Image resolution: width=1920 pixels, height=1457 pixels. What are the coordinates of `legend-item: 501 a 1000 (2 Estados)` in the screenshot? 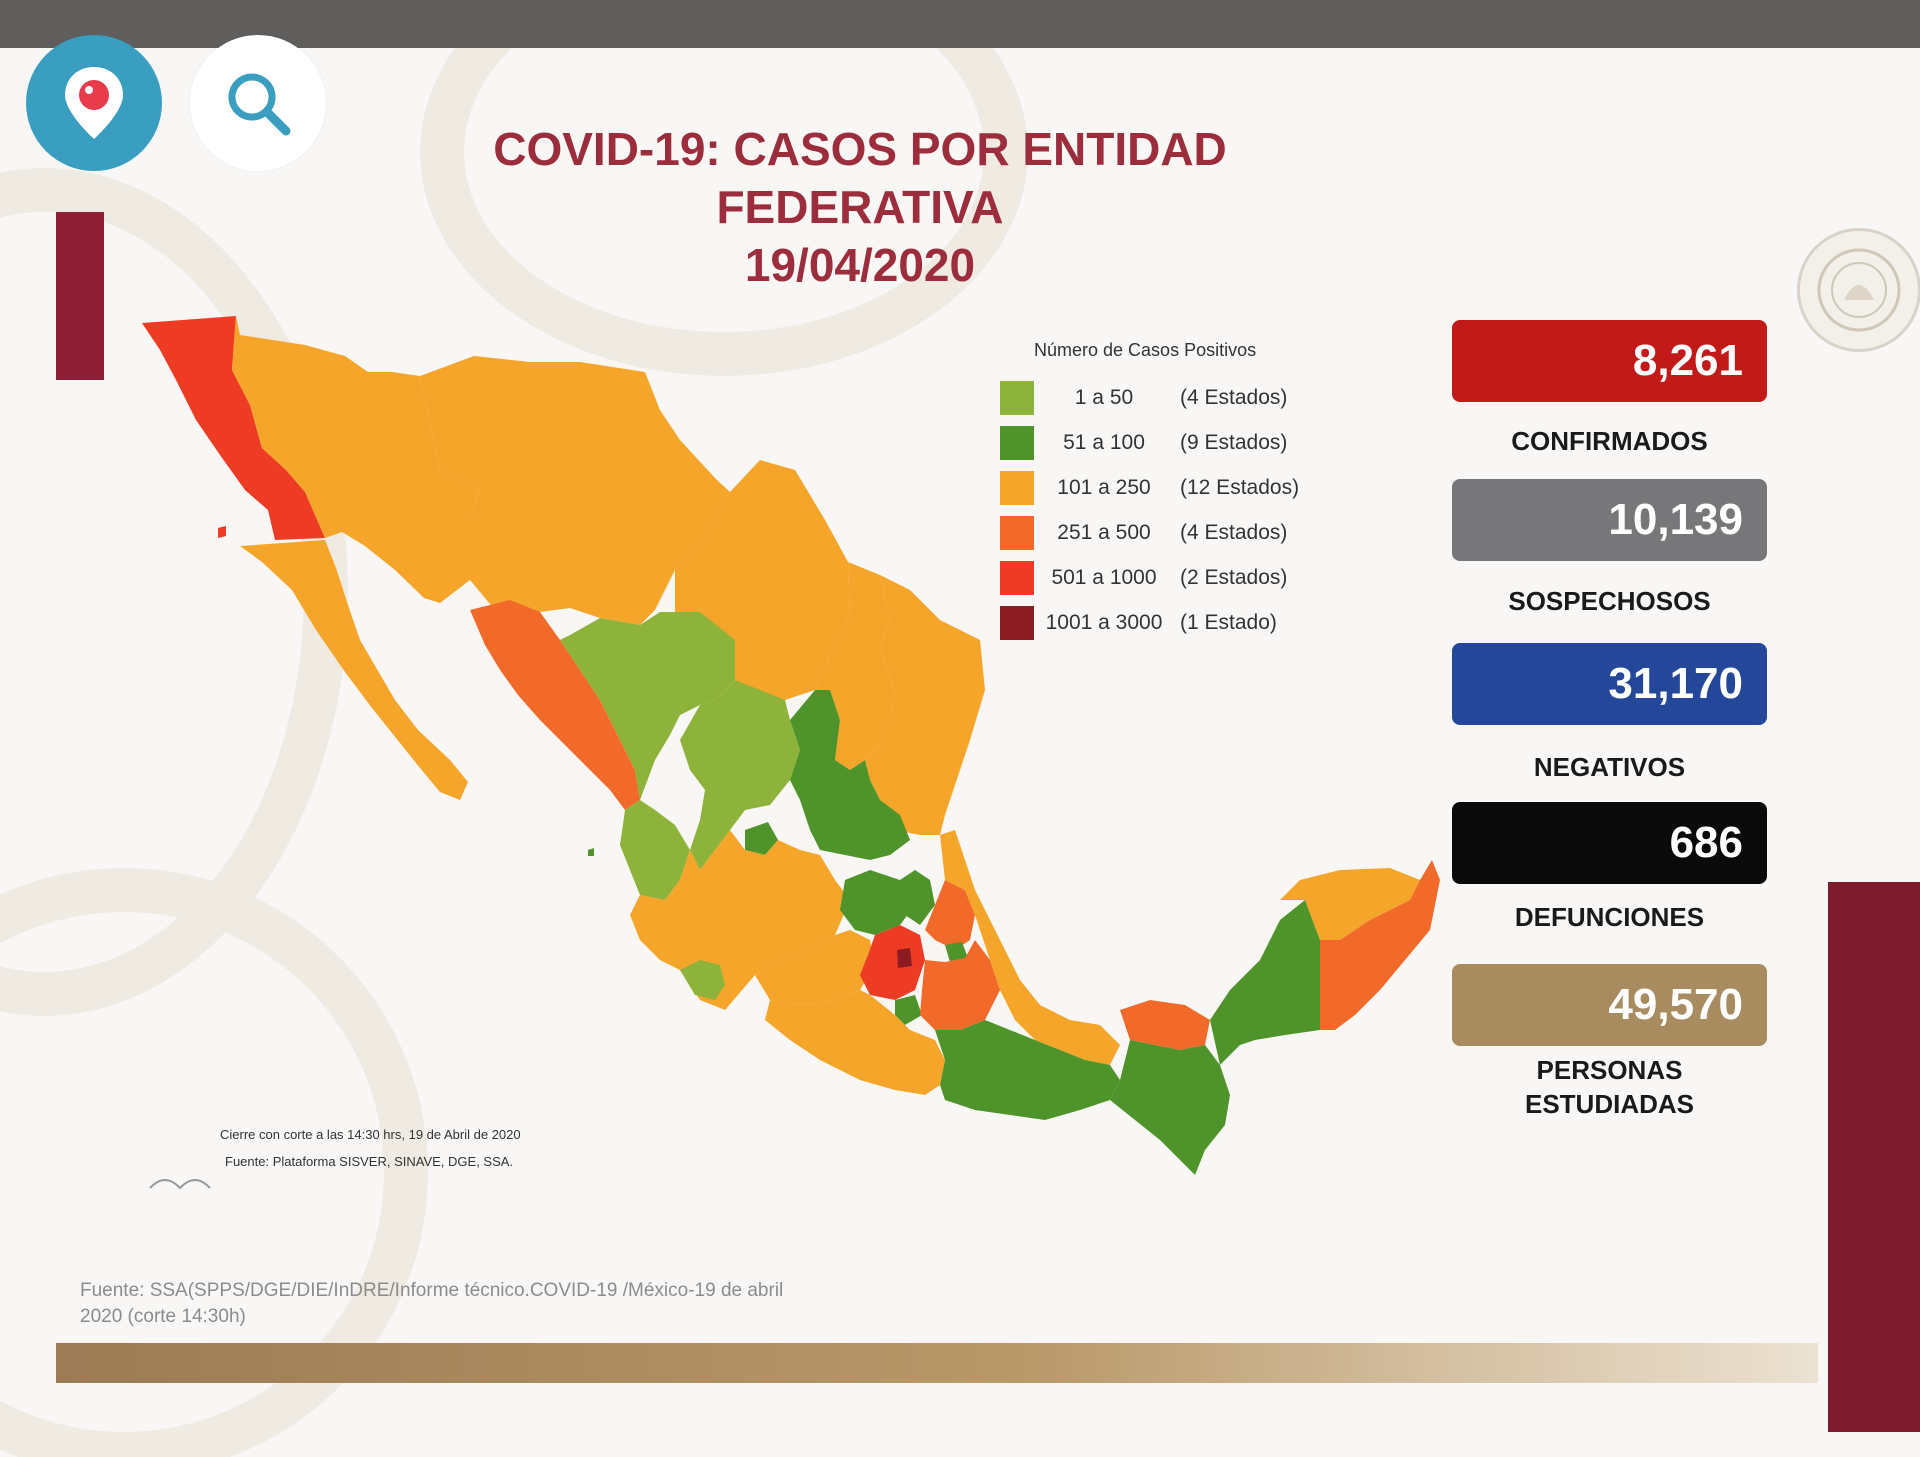 It's located at (1180, 577).